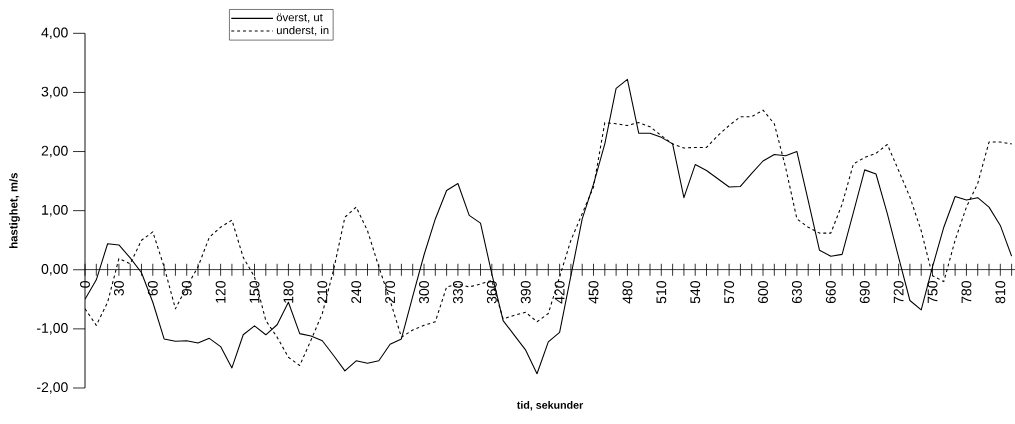  Describe the element at coordinates (220, 292) in the screenshot. I see `x-tick-label: 120` at that location.